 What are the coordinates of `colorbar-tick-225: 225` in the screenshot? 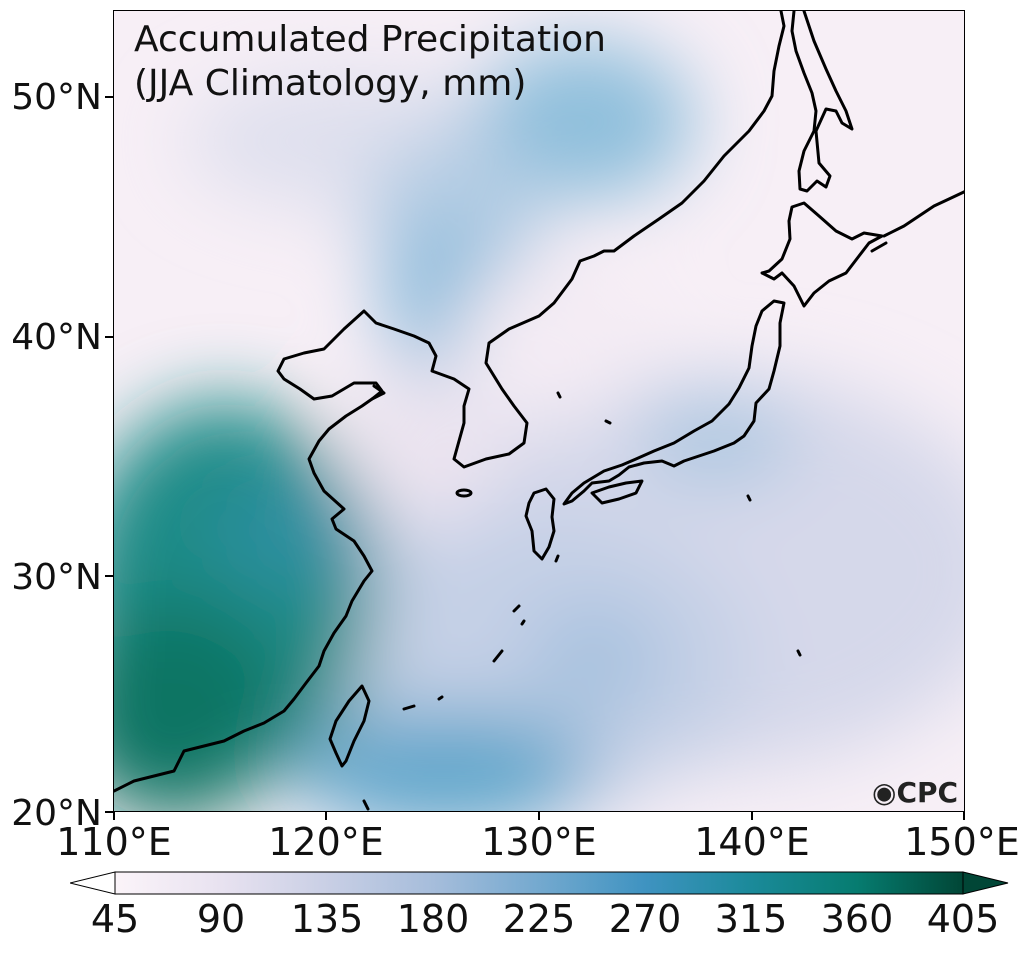 It's located at (539, 919).